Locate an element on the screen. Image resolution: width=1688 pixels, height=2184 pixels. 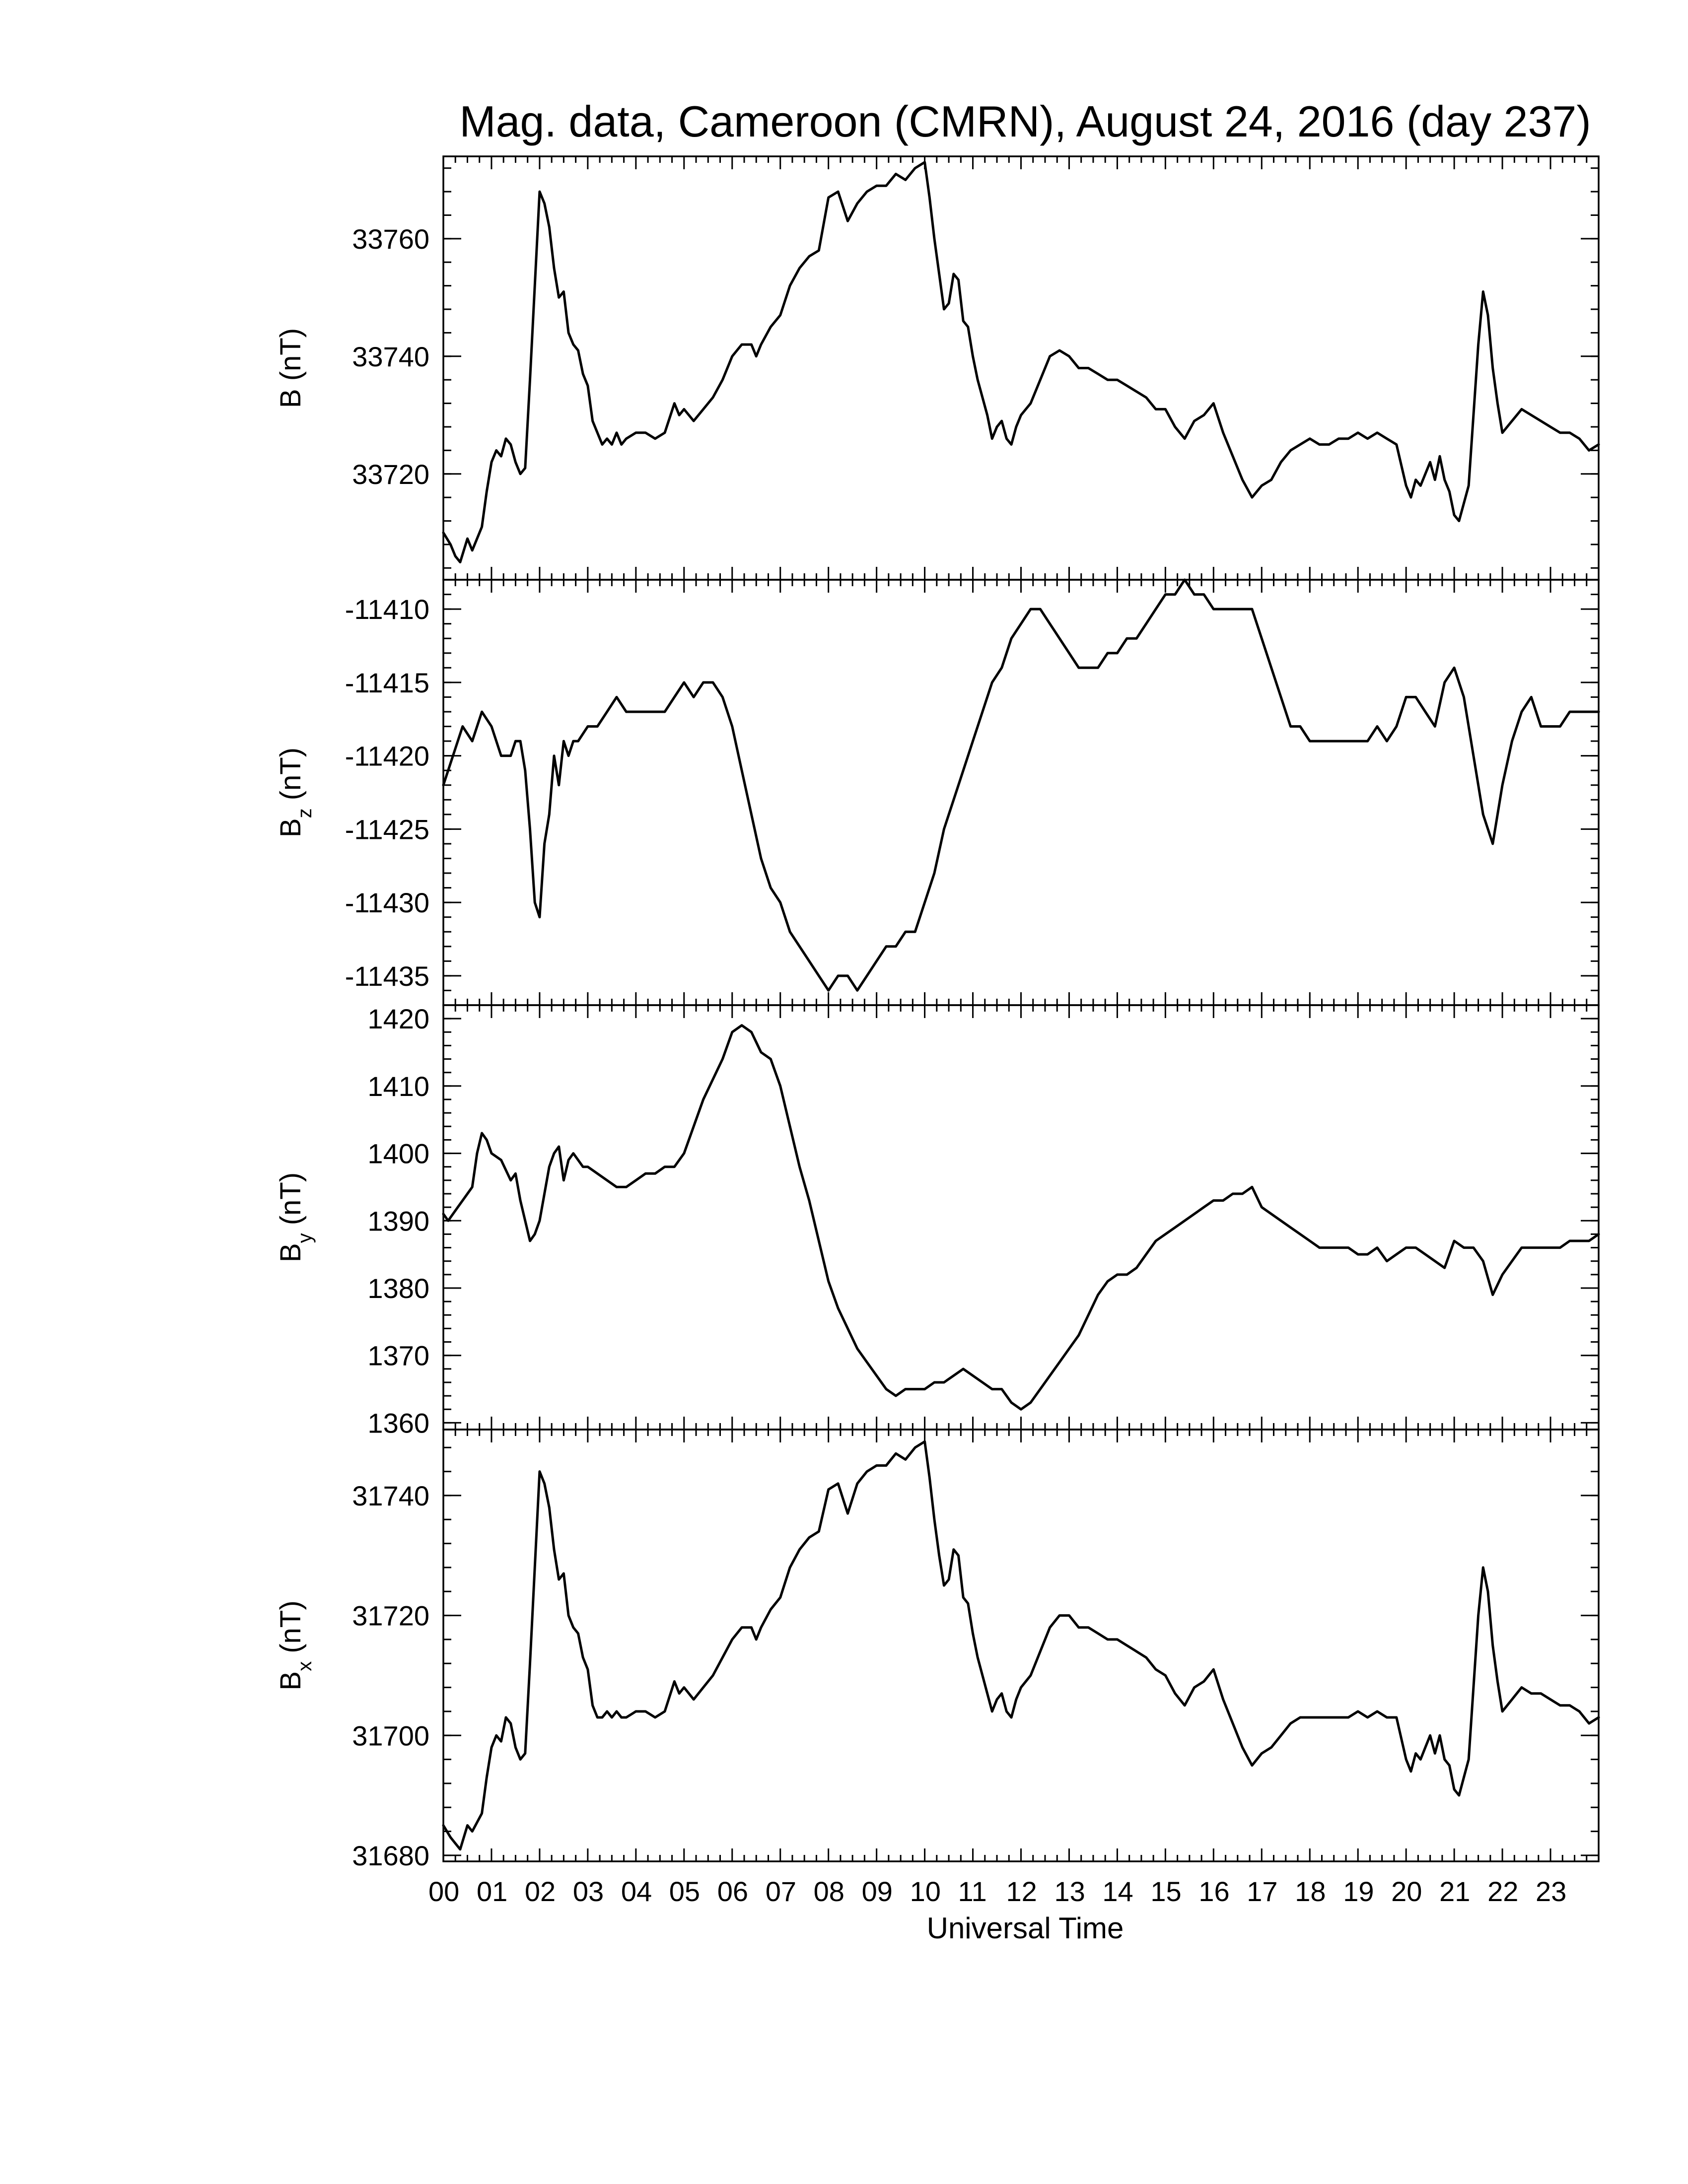
x-tick-label: 07 is located at coordinates (781, 1891).